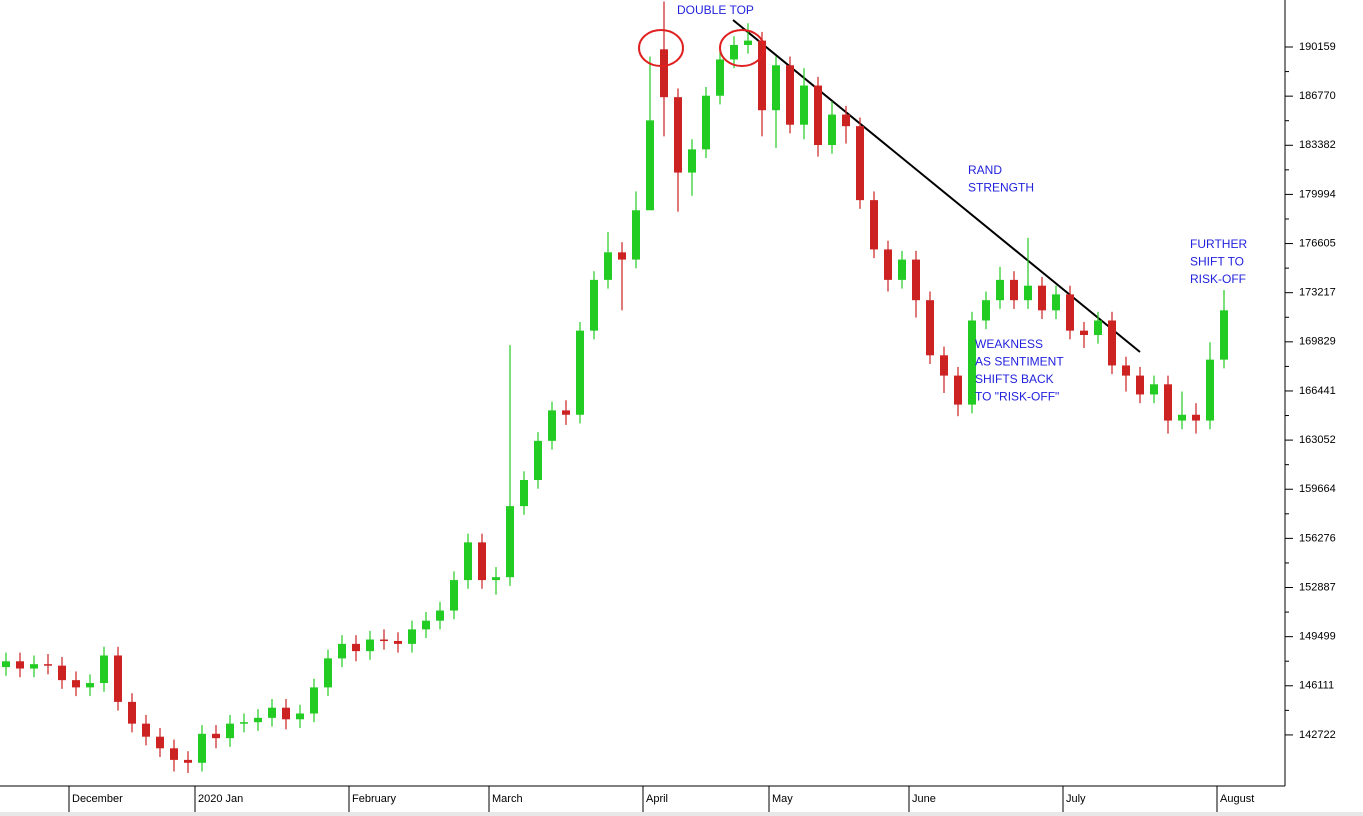 The height and width of the screenshot is (816, 1363). Describe the element at coordinates (1317, 243) in the screenshot. I see `y-tick-label: 176605` at that location.